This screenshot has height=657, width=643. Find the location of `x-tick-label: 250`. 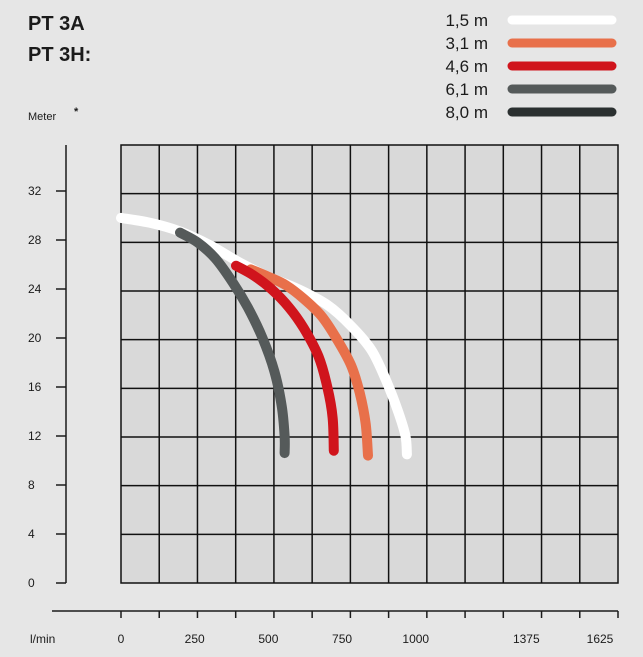

x-tick-label: 250 is located at coordinates (195, 639).